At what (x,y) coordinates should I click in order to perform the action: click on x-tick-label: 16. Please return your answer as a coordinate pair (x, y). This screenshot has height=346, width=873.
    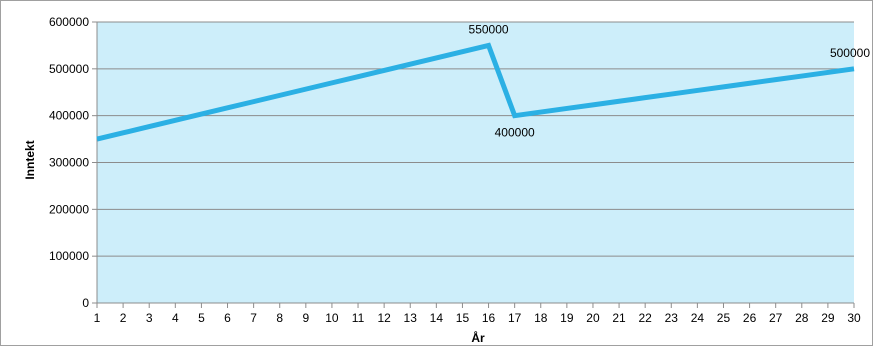
    Looking at the image, I should click on (489, 318).